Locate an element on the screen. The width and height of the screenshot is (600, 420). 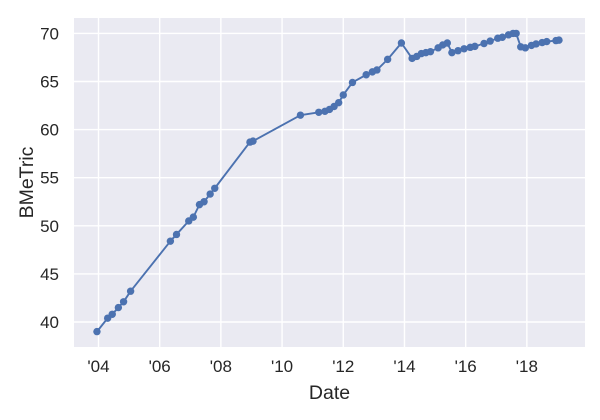
x-tick-label: '16 is located at coordinates (466, 366).